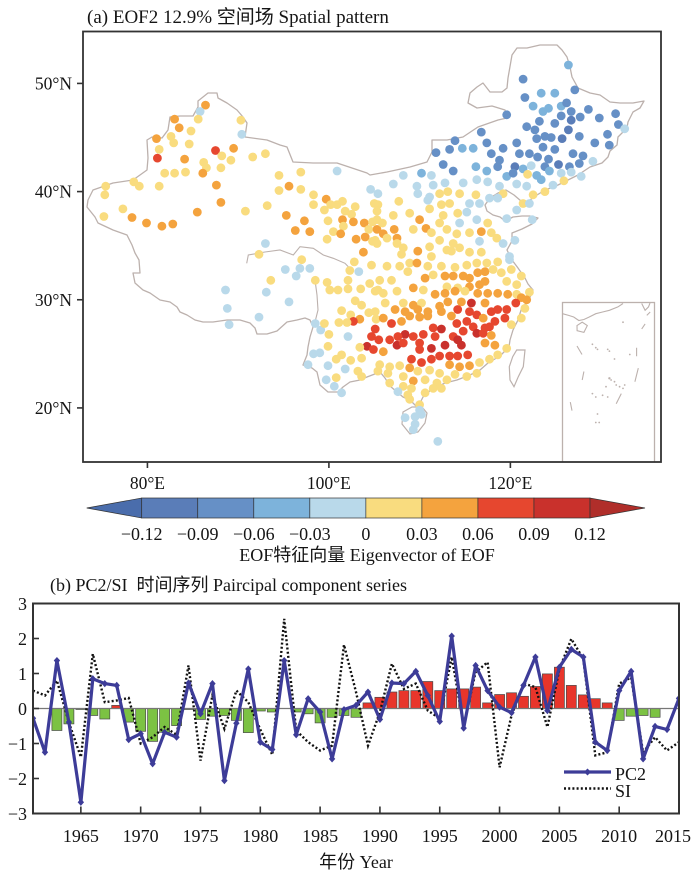 The image size is (700, 872). What do you see at coordinates (366, 520) in the screenshot?
I see `colorbar: −0.12 −0.09 −0.06 −0.03 0 0.03 0.06 0.09 0.12` at bounding box center [366, 520].